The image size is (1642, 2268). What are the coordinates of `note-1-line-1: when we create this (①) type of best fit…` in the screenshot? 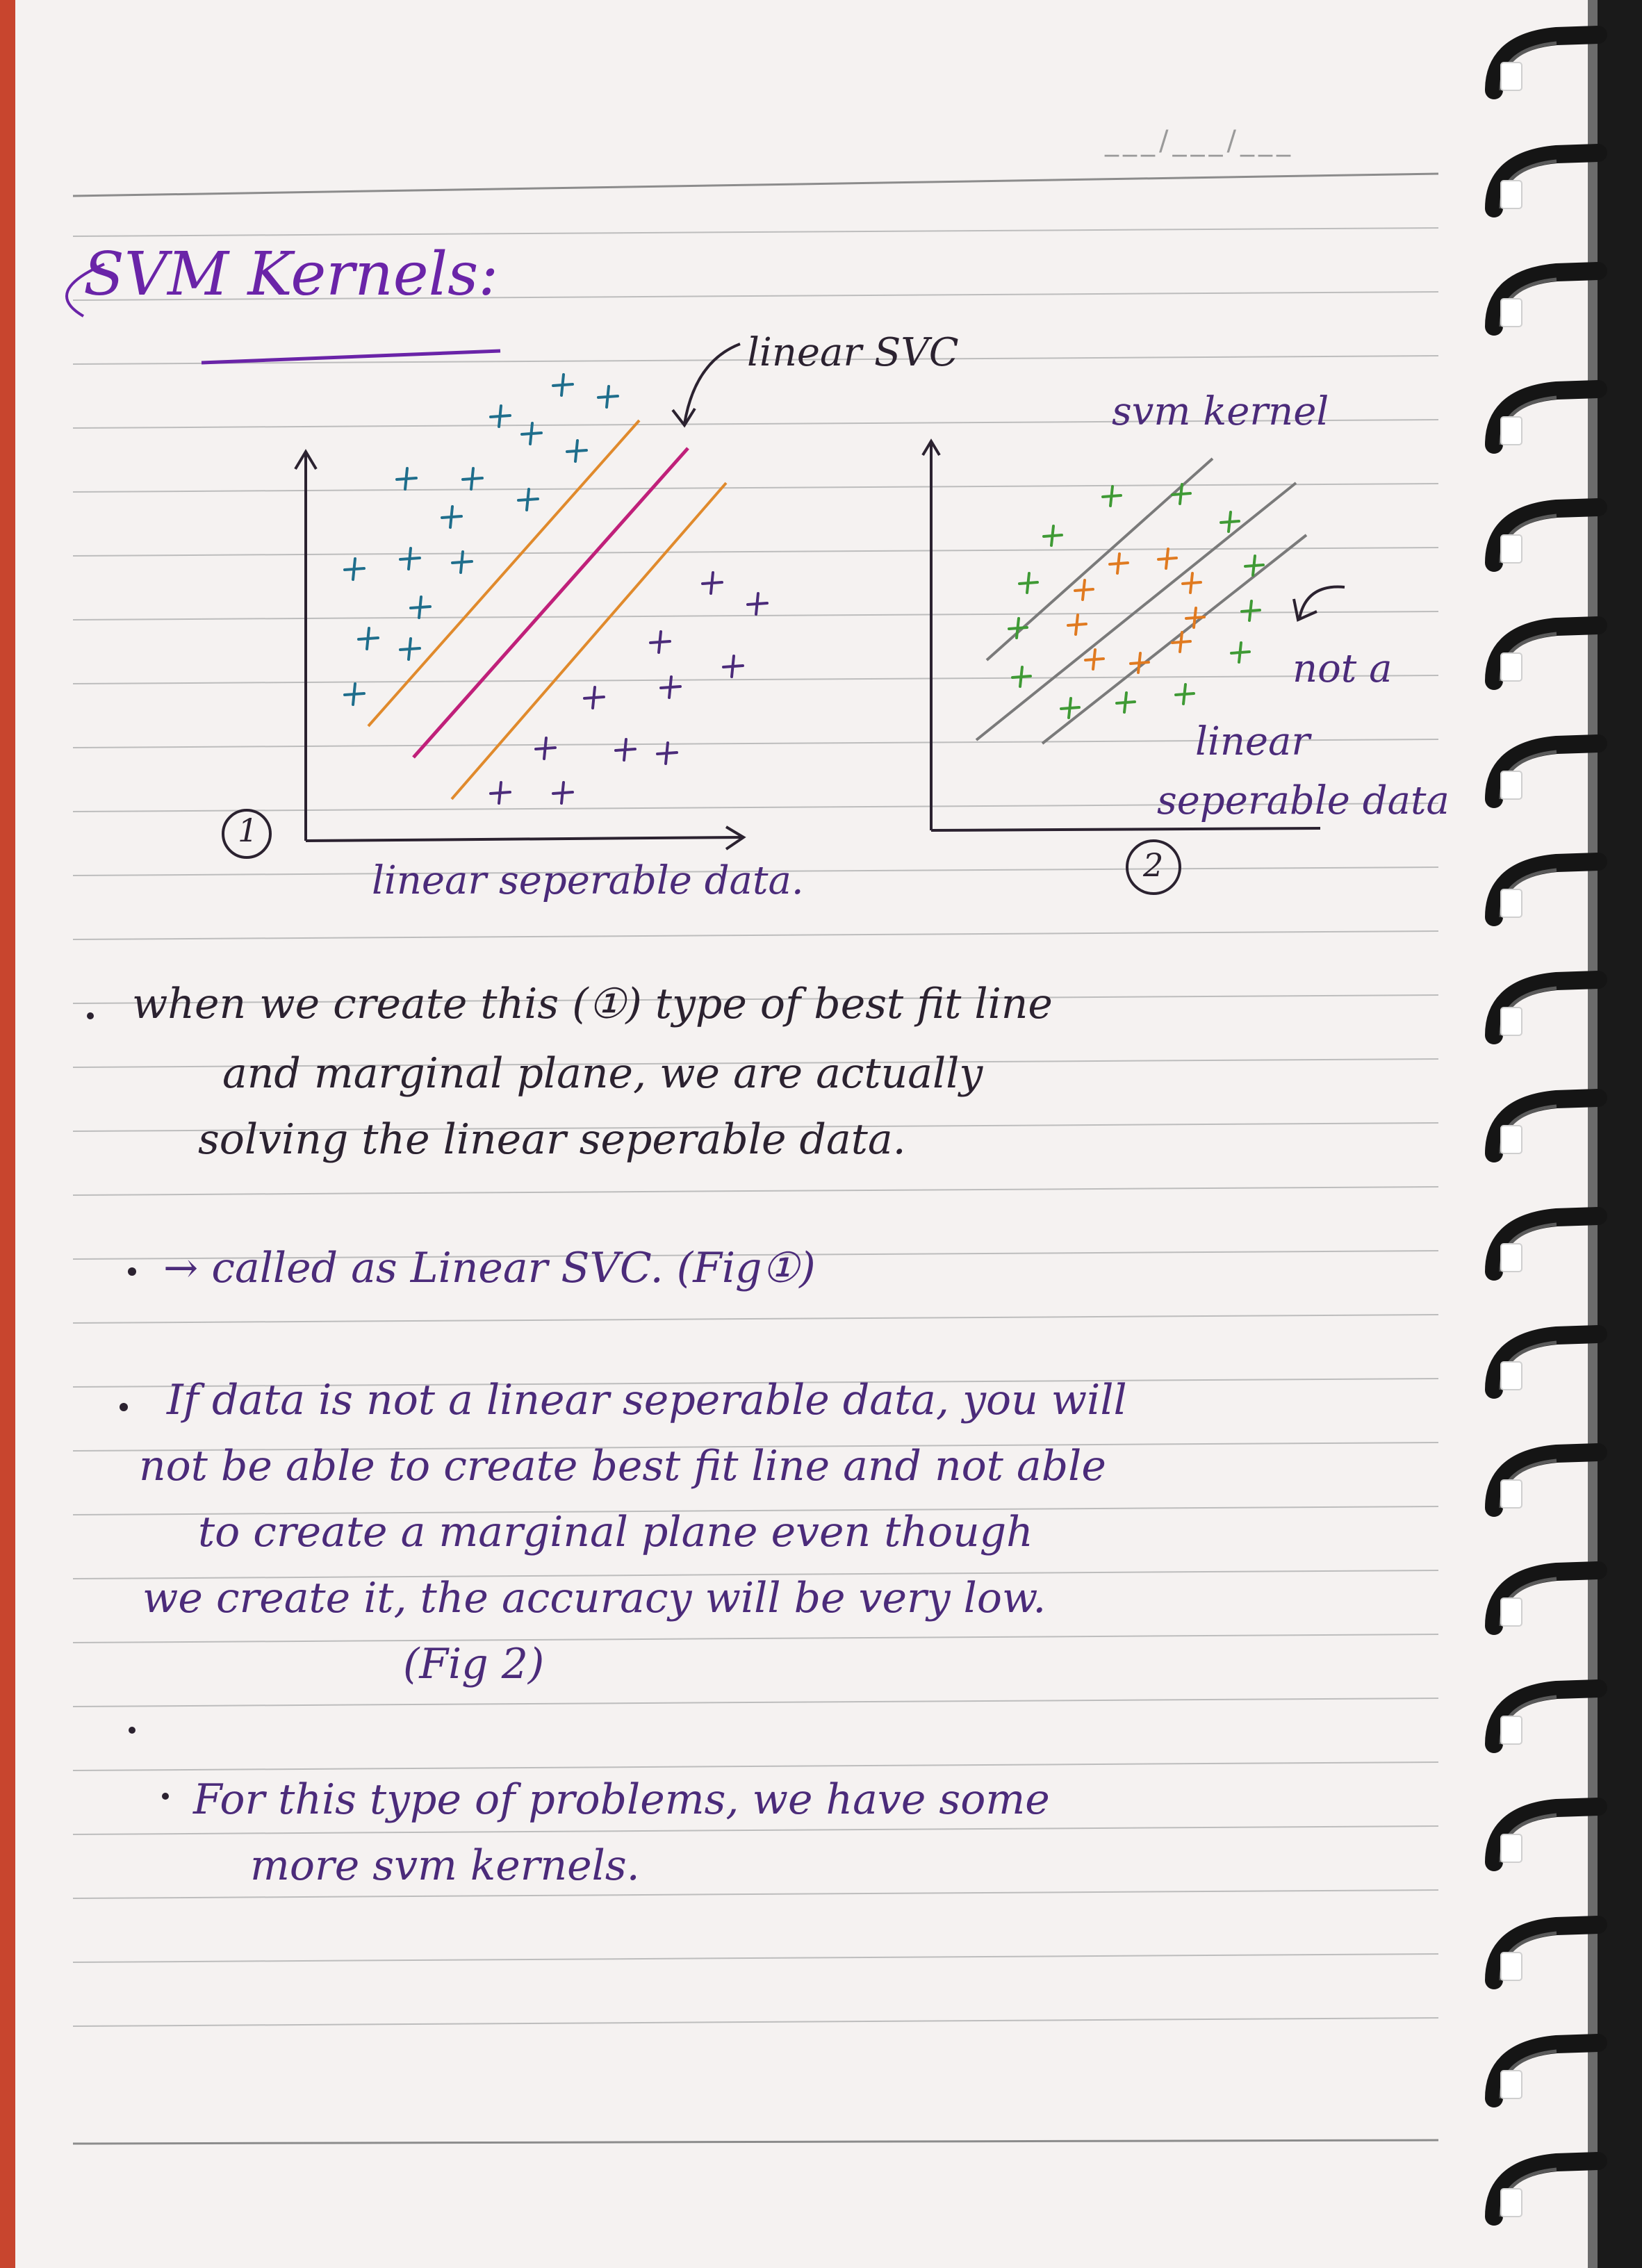 It's located at (592, 1004).